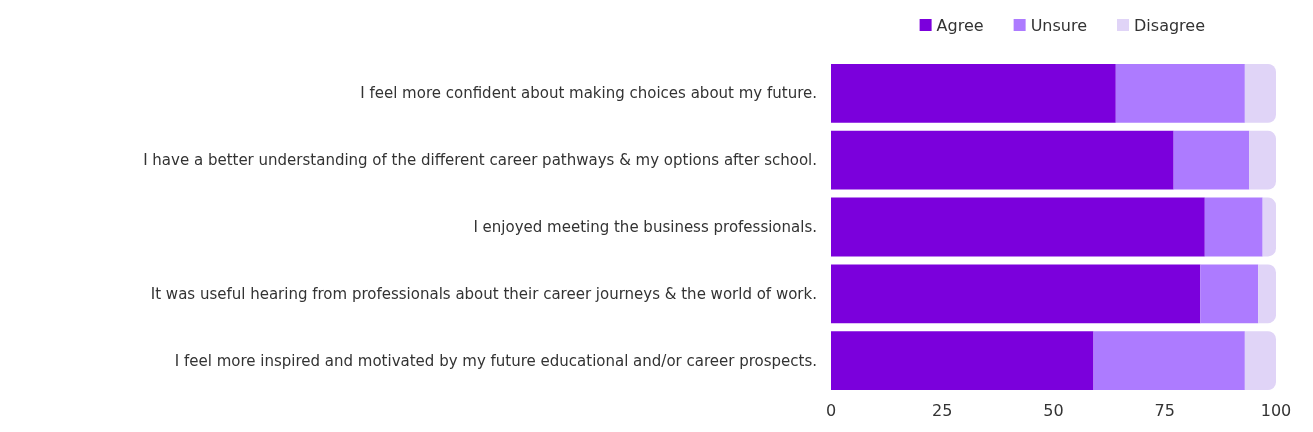  What do you see at coordinates (831, 410) in the screenshot?
I see `x-tick-label: 0` at bounding box center [831, 410].